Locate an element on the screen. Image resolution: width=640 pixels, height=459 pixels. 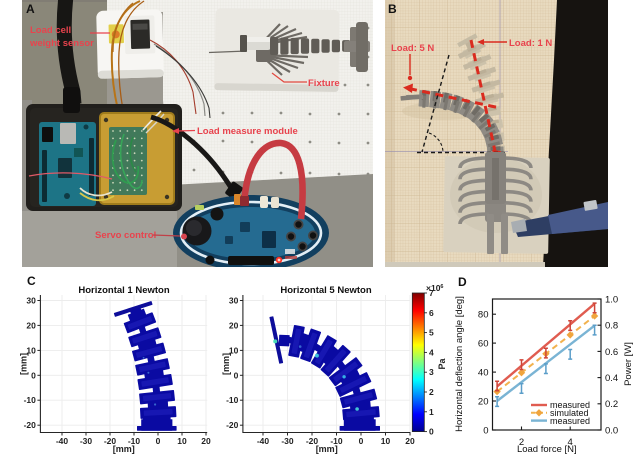
svg-text: C is located at coordinates (31, 281).